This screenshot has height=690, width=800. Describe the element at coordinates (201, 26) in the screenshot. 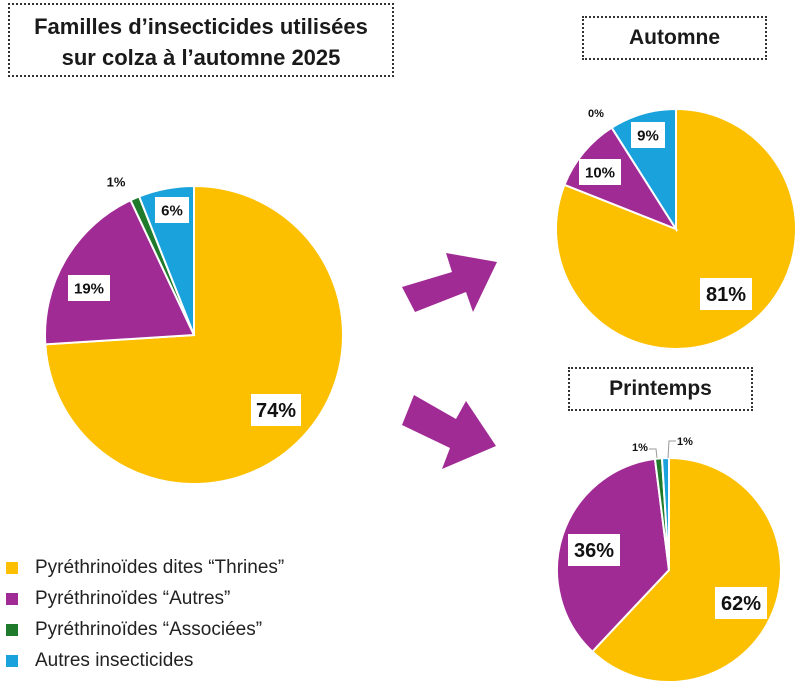

I see `main-title-line-1: Familles d’insecticides utilisées` at that location.